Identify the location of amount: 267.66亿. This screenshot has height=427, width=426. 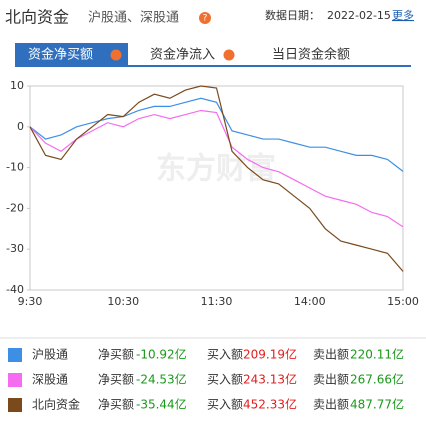
(377, 379).